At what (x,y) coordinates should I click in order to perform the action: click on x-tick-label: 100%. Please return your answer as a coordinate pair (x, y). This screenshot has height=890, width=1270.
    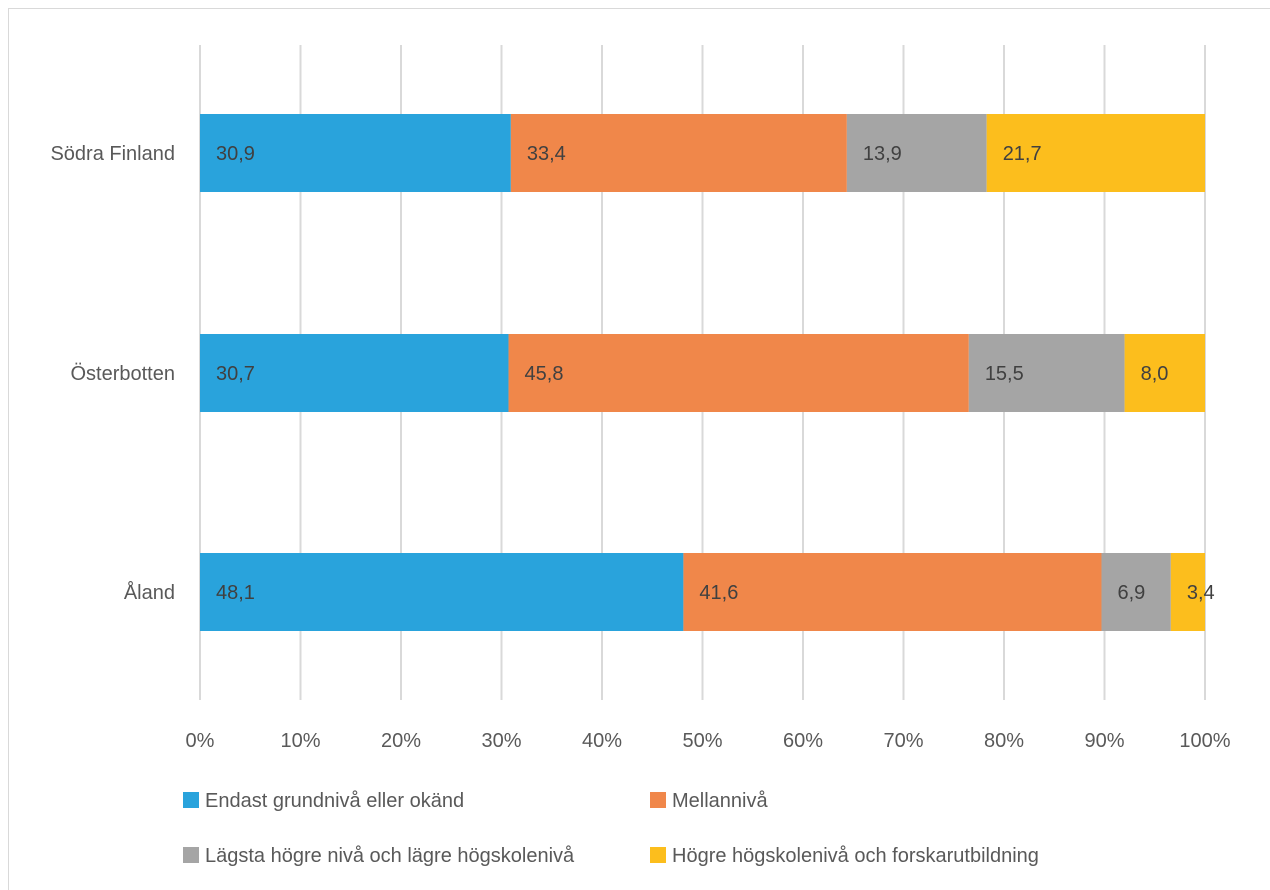
    Looking at the image, I should click on (1204, 741).